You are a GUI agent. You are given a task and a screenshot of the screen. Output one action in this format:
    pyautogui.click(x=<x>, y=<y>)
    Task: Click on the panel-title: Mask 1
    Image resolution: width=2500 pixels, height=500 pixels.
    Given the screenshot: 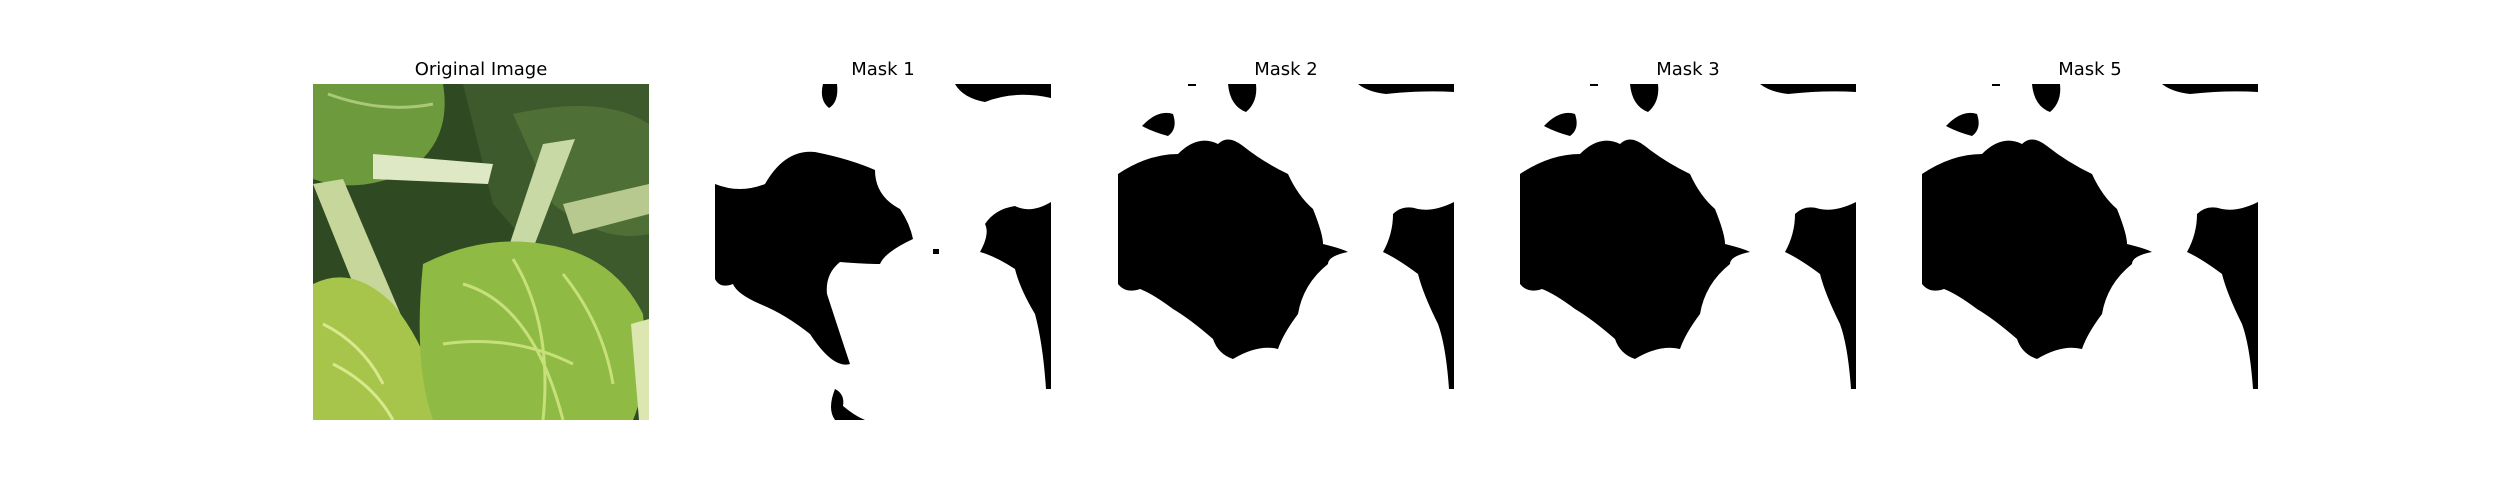 What is the action you would take?
    pyautogui.click(x=883, y=69)
    